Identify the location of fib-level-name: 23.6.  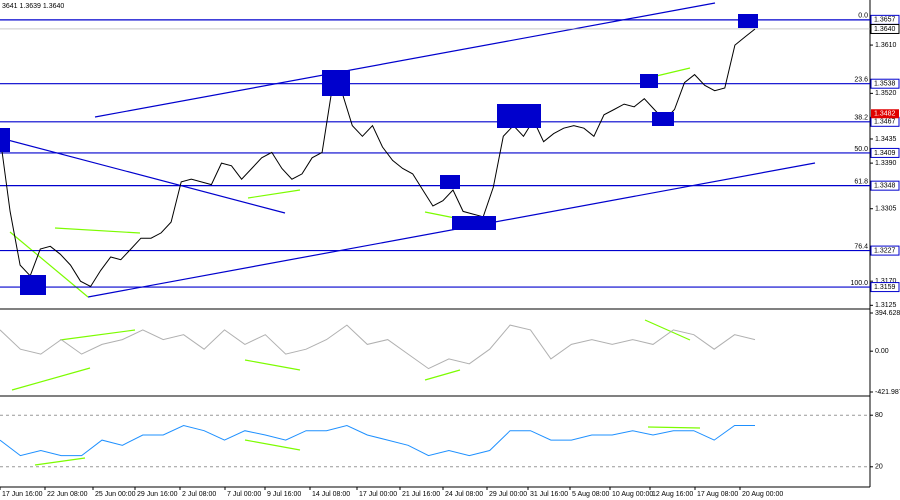
(861, 80).